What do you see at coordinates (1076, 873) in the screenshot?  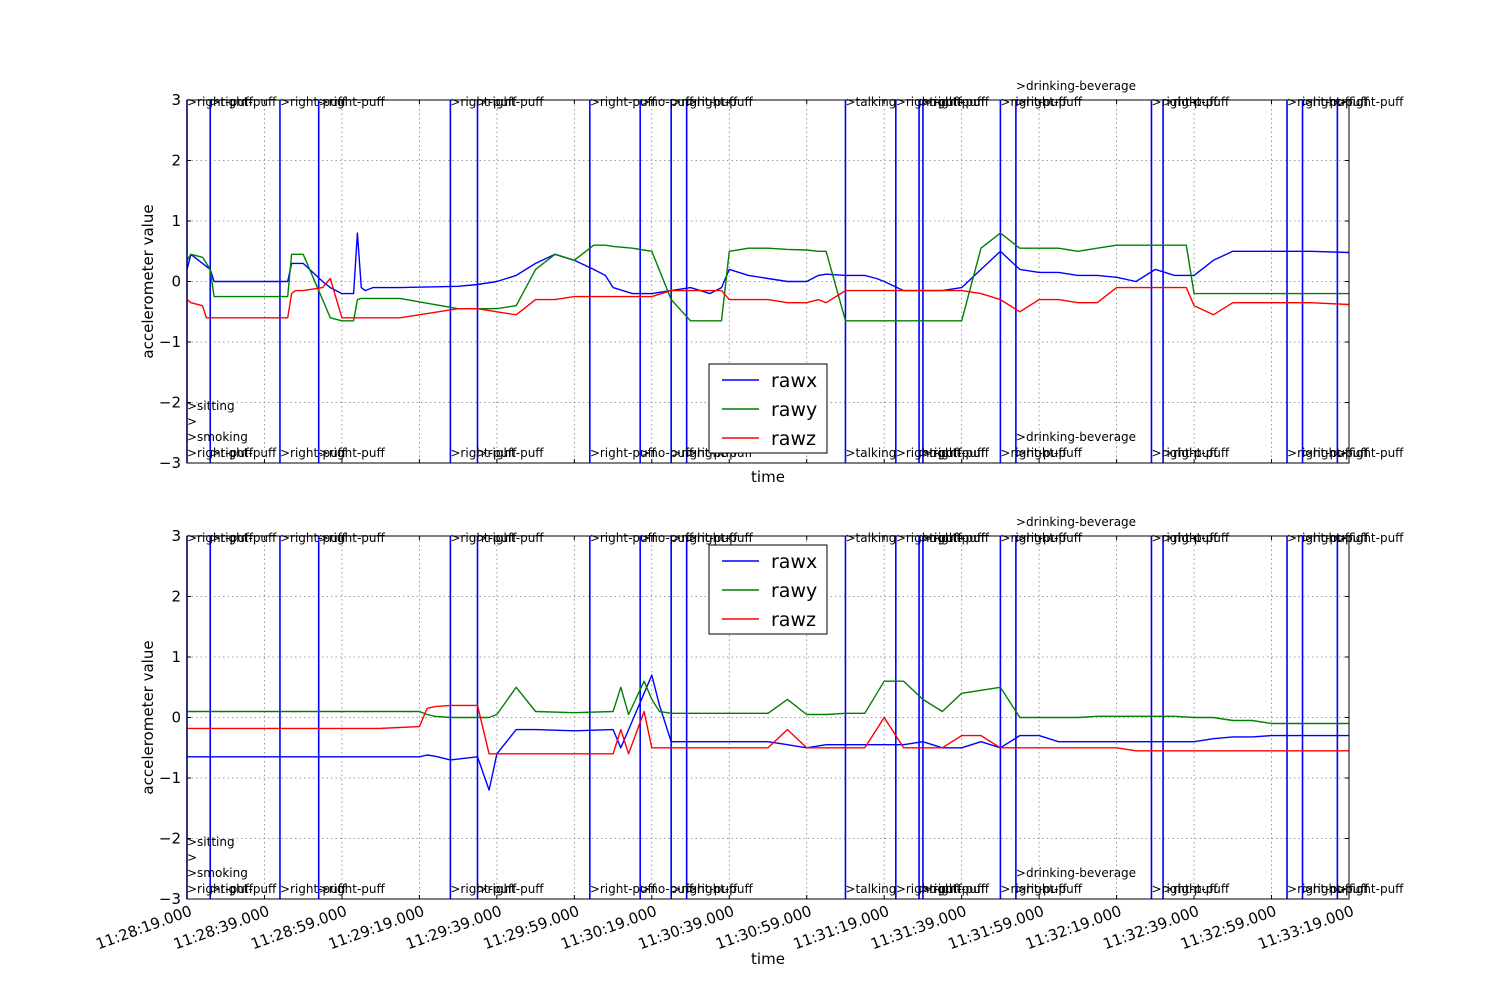 I see `annotation-label-lower: >drinking-beverage` at bounding box center [1076, 873].